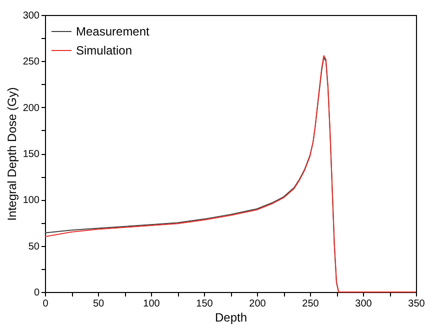 This screenshot has width=437, height=328. Describe the element at coordinates (31, 62) in the screenshot. I see `y-tick-label: 250` at that location.